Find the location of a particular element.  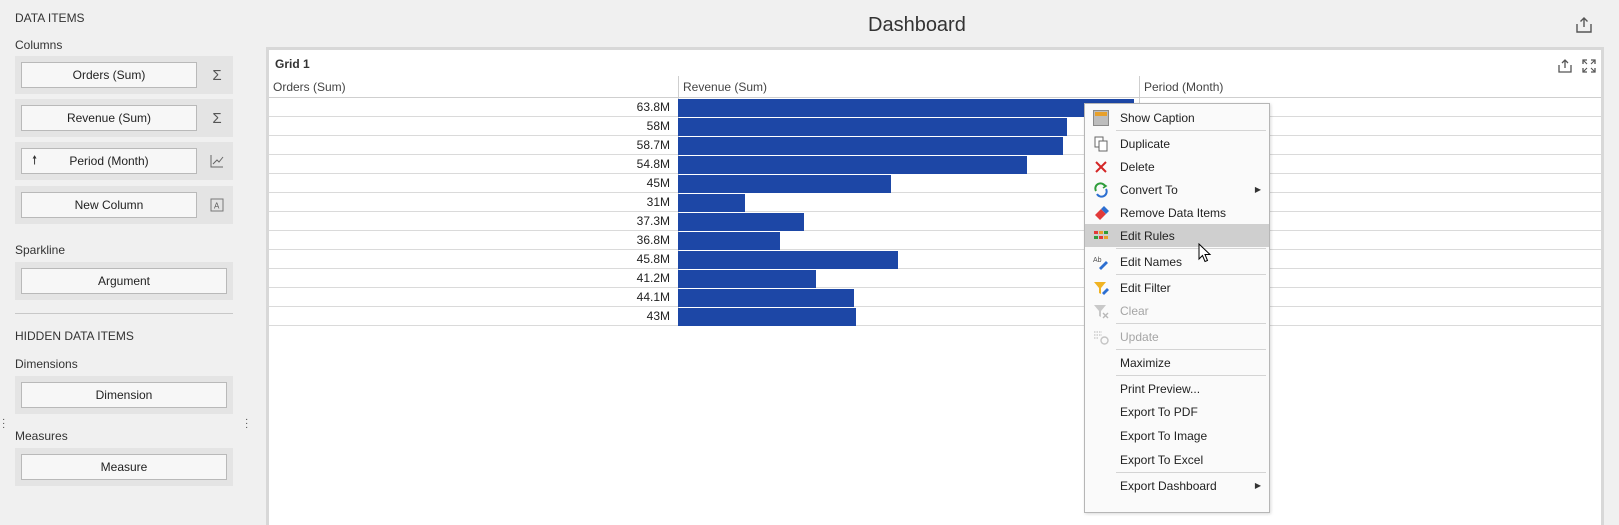

table-row: 45M is located at coordinates (935, 183).